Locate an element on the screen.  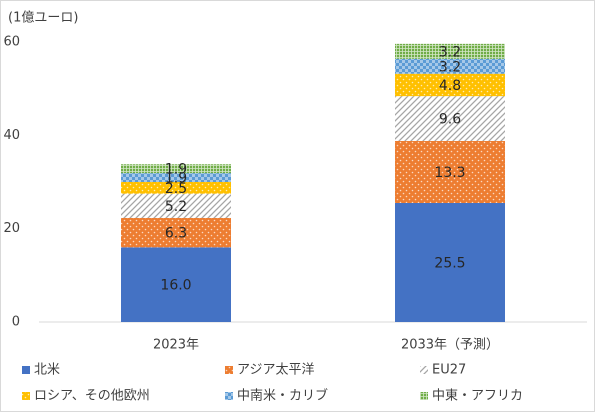
legend-label: 北米 is located at coordinates (47, 370).